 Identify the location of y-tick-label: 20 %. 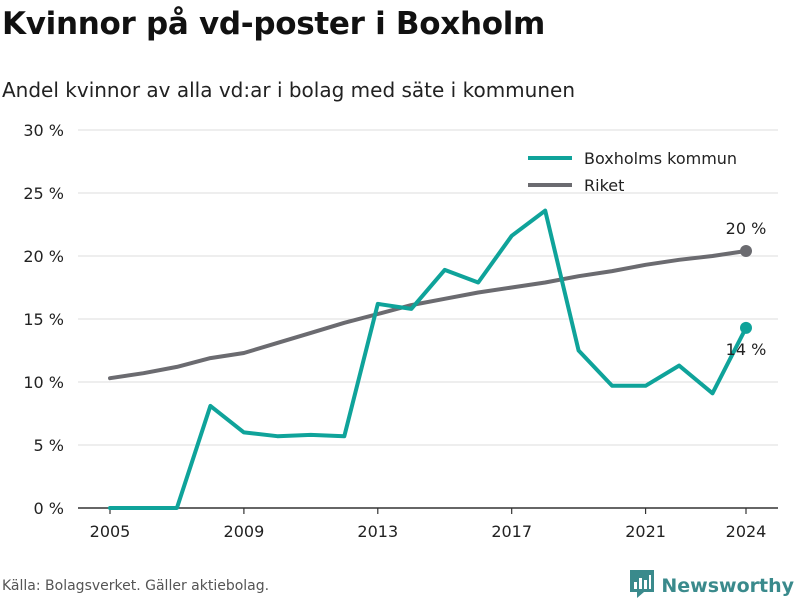
(43, 256).